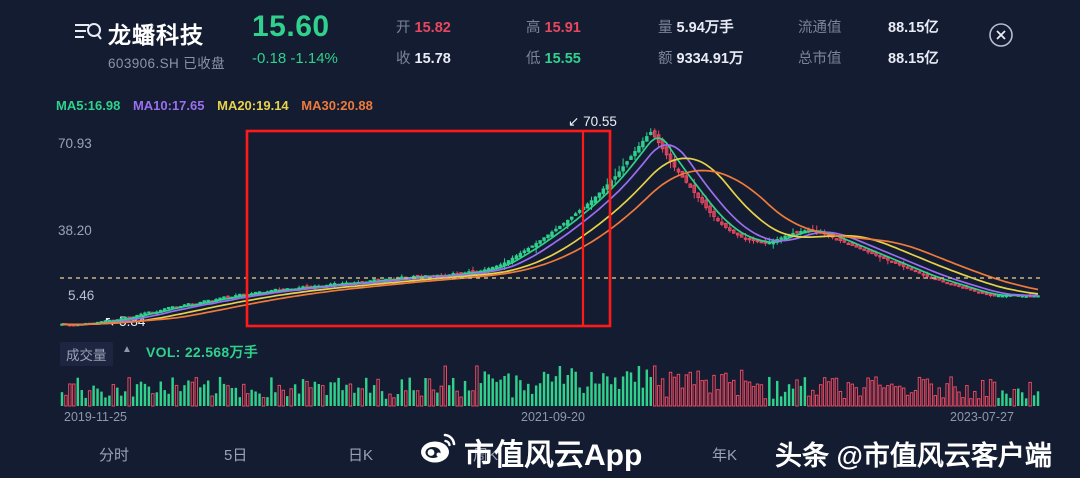 The height and width of the screenshot is (478, 1080). I want to click on stat-float-cap-label-wrap: 流通值, so click(820, 26).